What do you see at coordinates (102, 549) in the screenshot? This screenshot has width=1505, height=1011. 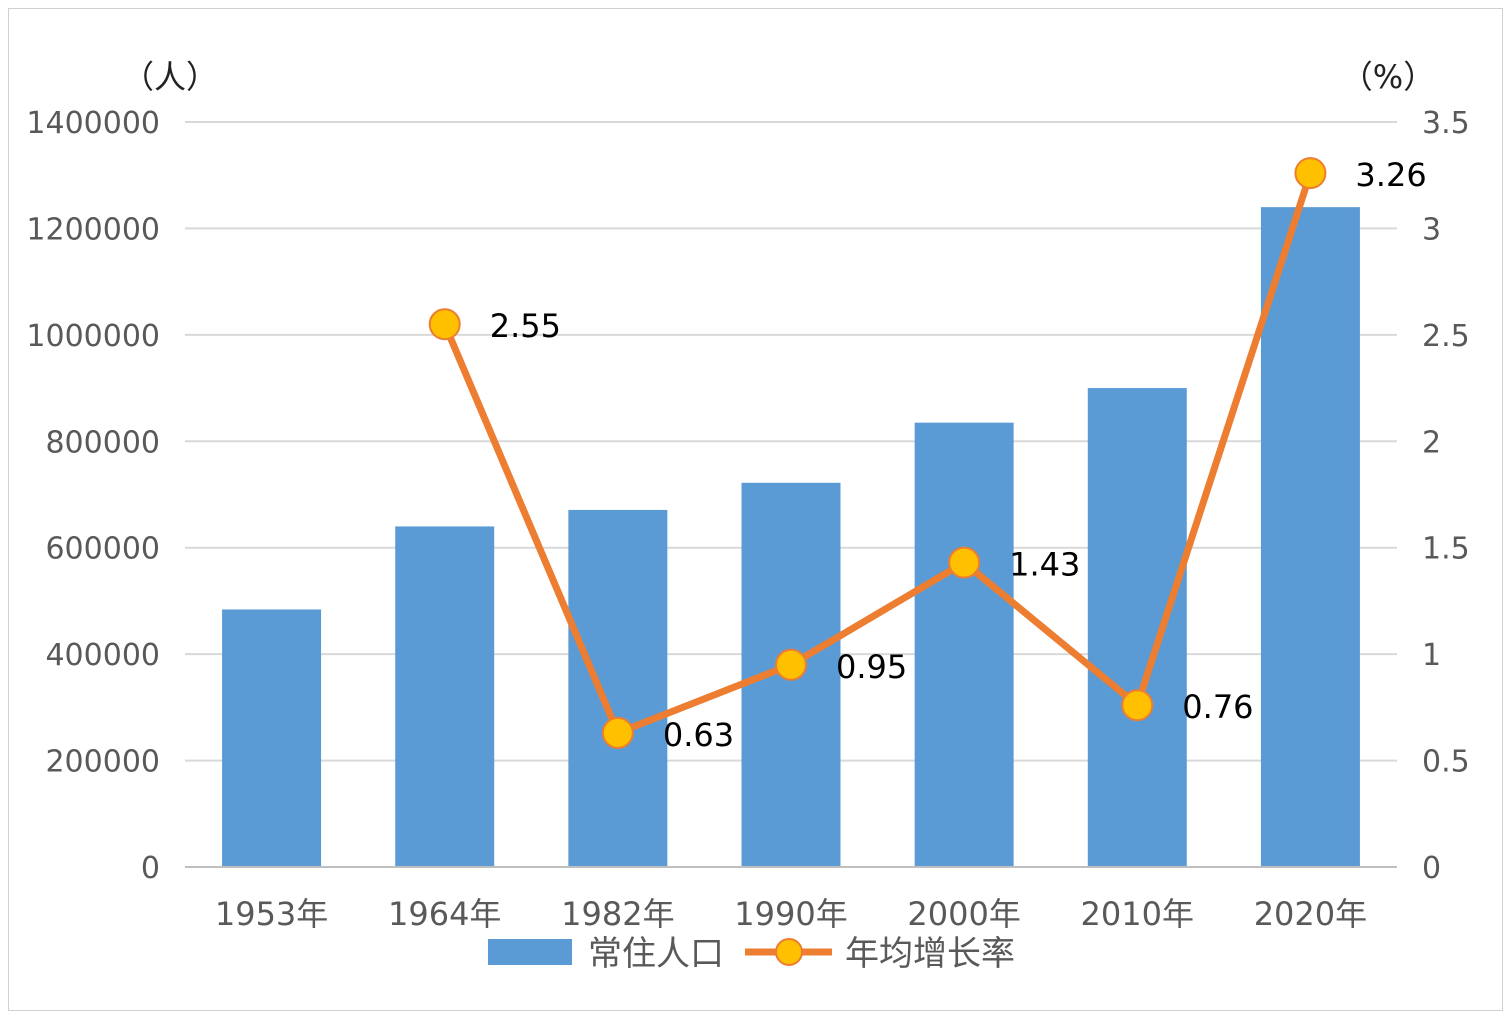 I see `y-left-tick-label: 600000` at bounding box center [102, 549].